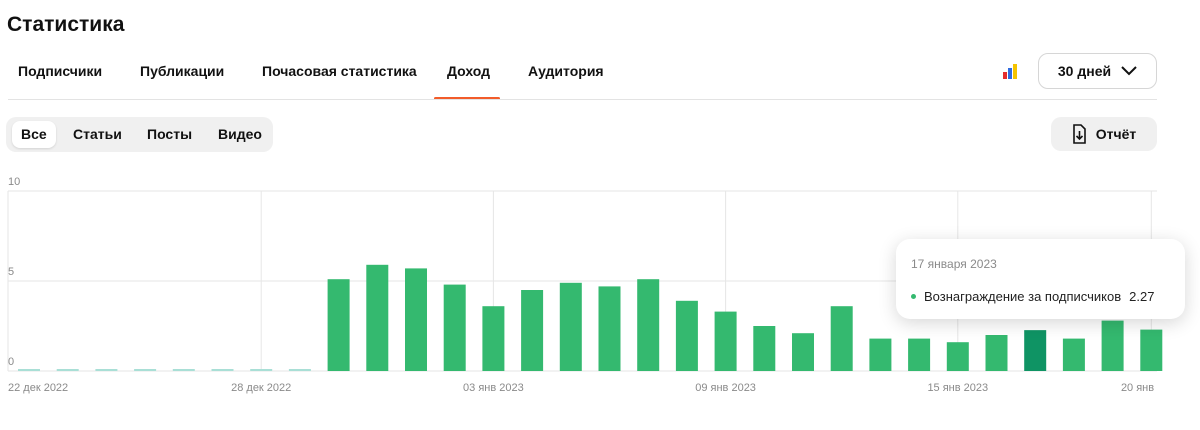  Describe the element at coordinates (66, 24) in the screenshot. I see `page-title: Статистика` at that location.